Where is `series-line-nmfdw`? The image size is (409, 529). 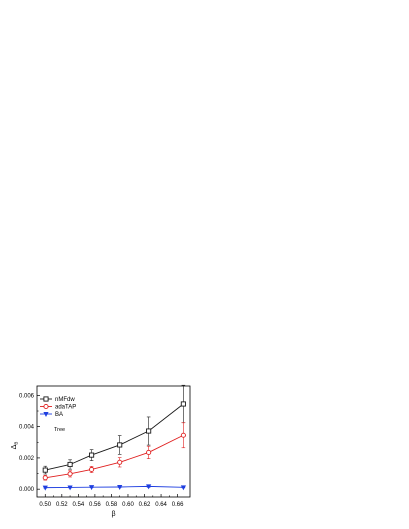
series-line-nmfdw is located at coordinates (114, 437).